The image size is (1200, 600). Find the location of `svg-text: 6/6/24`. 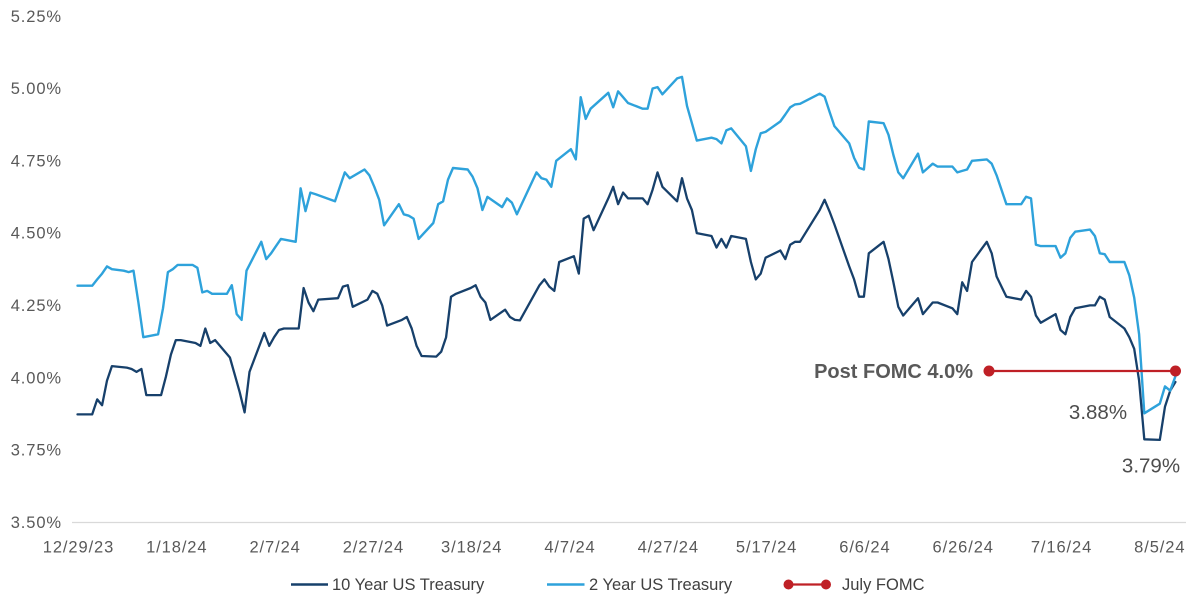

svg-text: 6/6/24 is located at coordinates (864, 548).